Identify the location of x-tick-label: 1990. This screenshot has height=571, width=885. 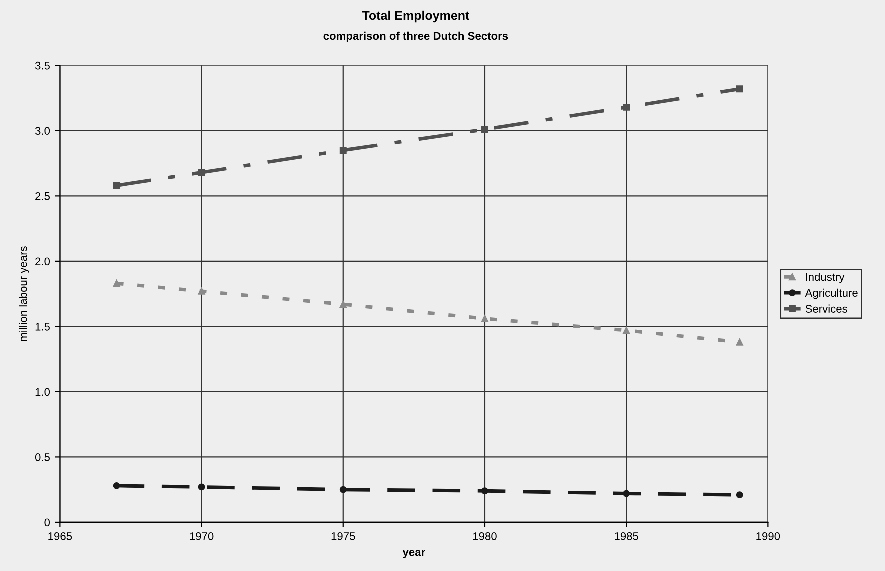
(768, 536).